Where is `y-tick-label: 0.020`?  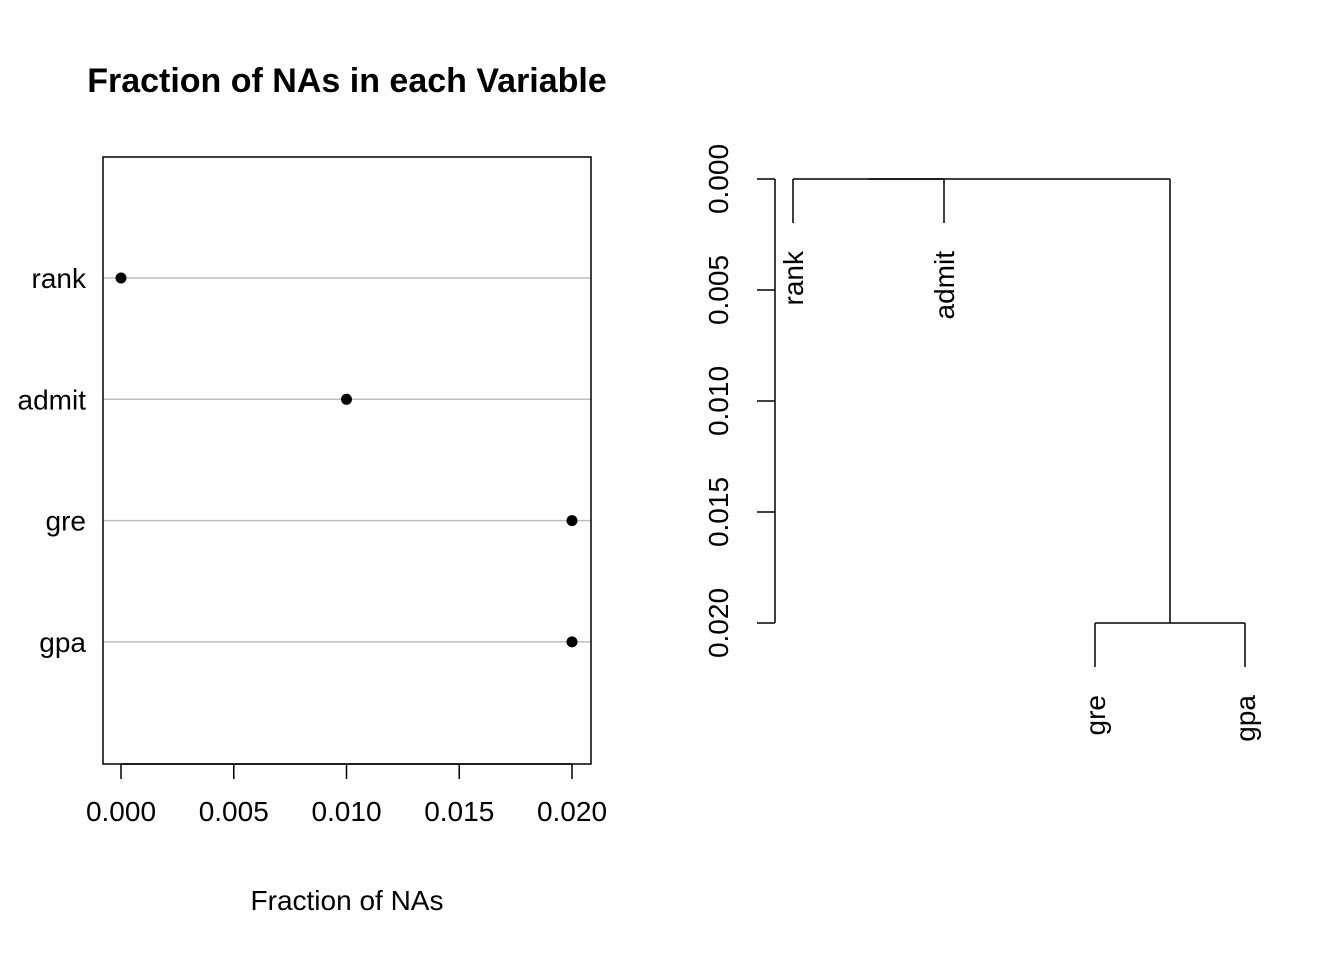 y-tick-label: 0.020 is located at coordinates (718, 623).